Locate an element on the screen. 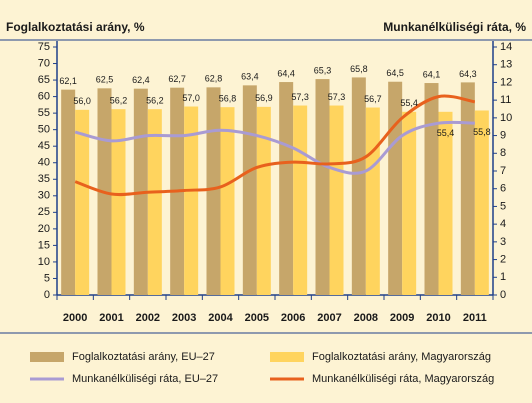 Image resolution: width=532 pixels, height=403 pixels. legend-label: Munkanélküliségi ráta, Magyarország is located at coordinates (403, 379).